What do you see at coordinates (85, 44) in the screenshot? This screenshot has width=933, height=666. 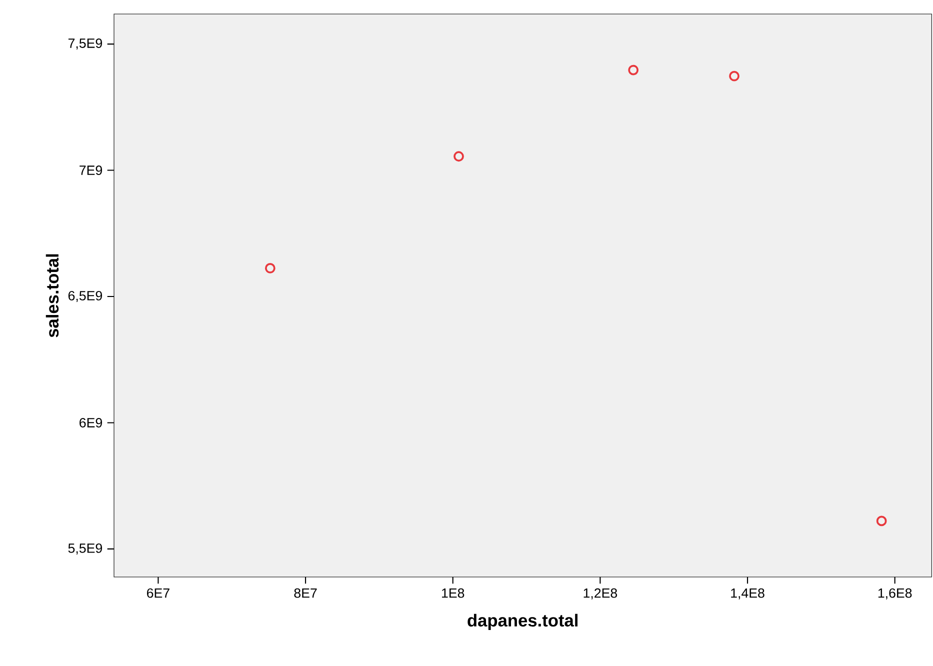 I see `y-tick-label: 7,5E9` at bounding box center [85, 44].